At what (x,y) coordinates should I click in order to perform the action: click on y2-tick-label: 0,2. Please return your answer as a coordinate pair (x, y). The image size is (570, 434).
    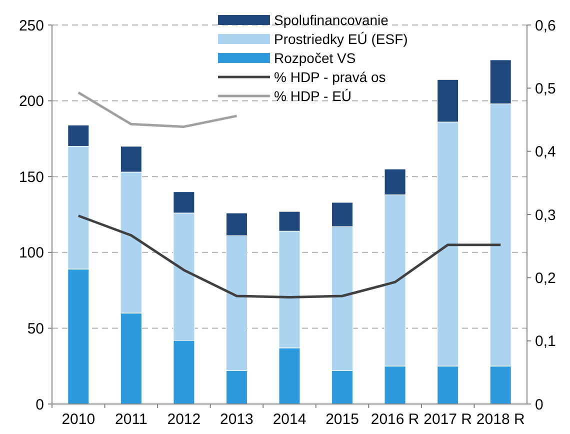
    Looking at the image, I should click on (545, 278).